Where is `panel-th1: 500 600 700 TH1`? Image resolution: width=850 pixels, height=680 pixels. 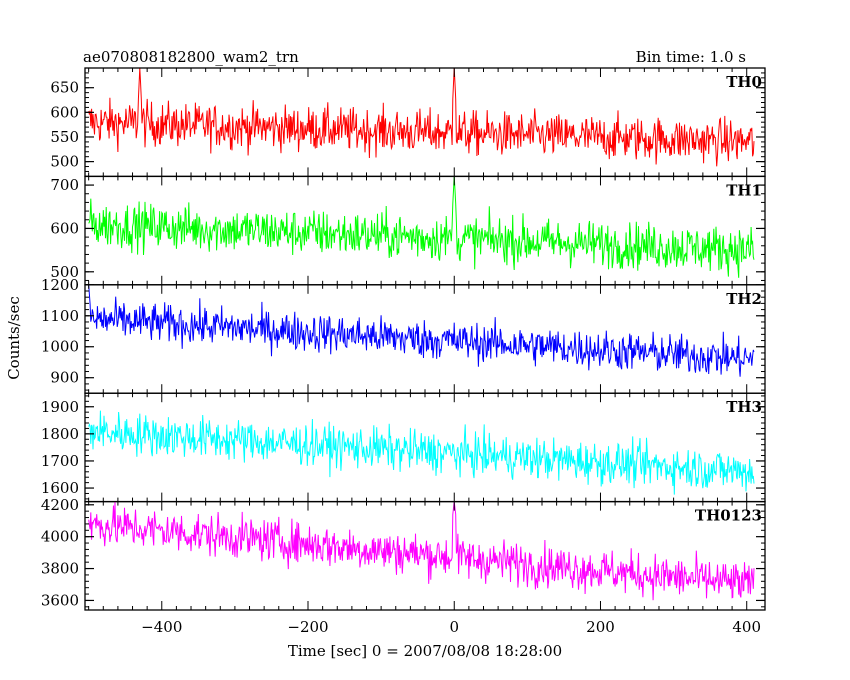
panel-th1: 500 600 700 TH1 is located at coordinates (408, 230).